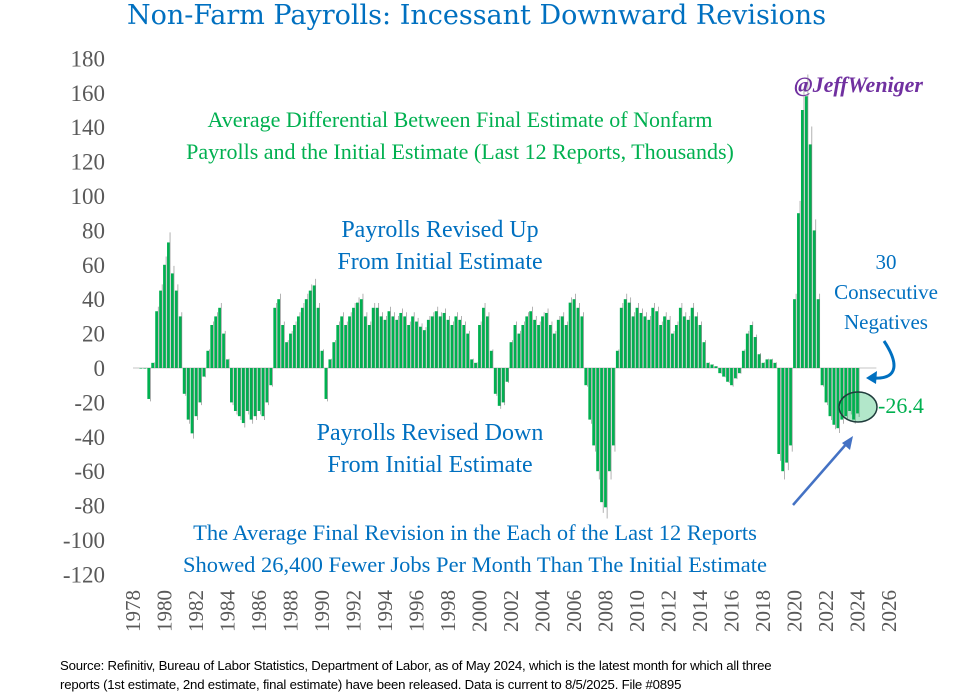 The width and height of the screenshot is (953, 697). Describe the element at coordinates (574, 611) in the screenshot. I see `x-tick-label: 2006` at that location.